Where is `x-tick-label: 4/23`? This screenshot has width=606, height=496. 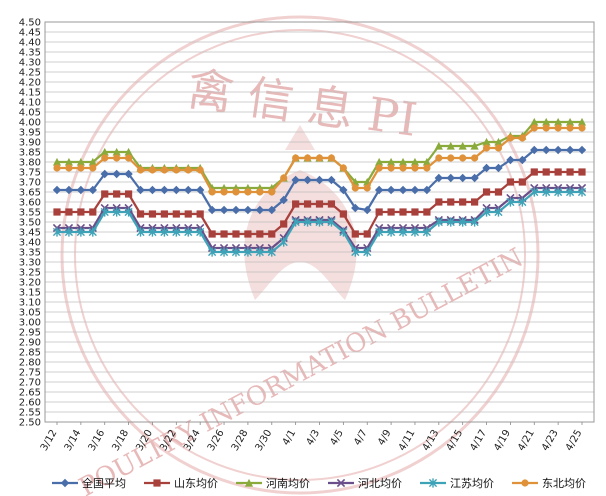
x-tick-label: 4/23 is located at coordinates (550, 440).